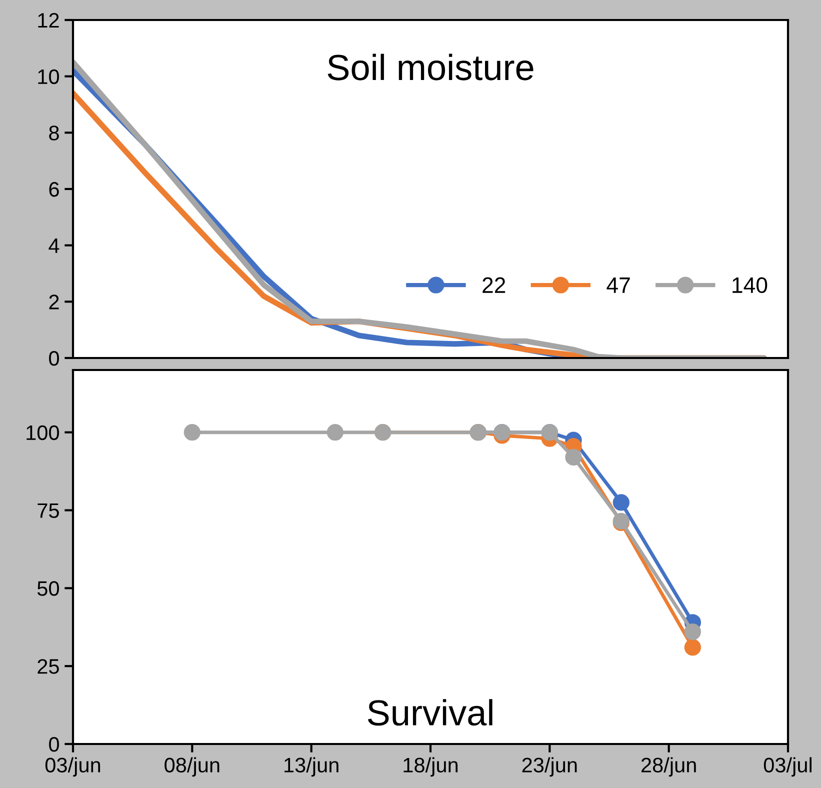 The height and width of the screenshot is (788, 821). What do you see at coordinates (48, 510) in the screenshot?
I see `y-tick-label: 75` at bounding box center [48, 510].